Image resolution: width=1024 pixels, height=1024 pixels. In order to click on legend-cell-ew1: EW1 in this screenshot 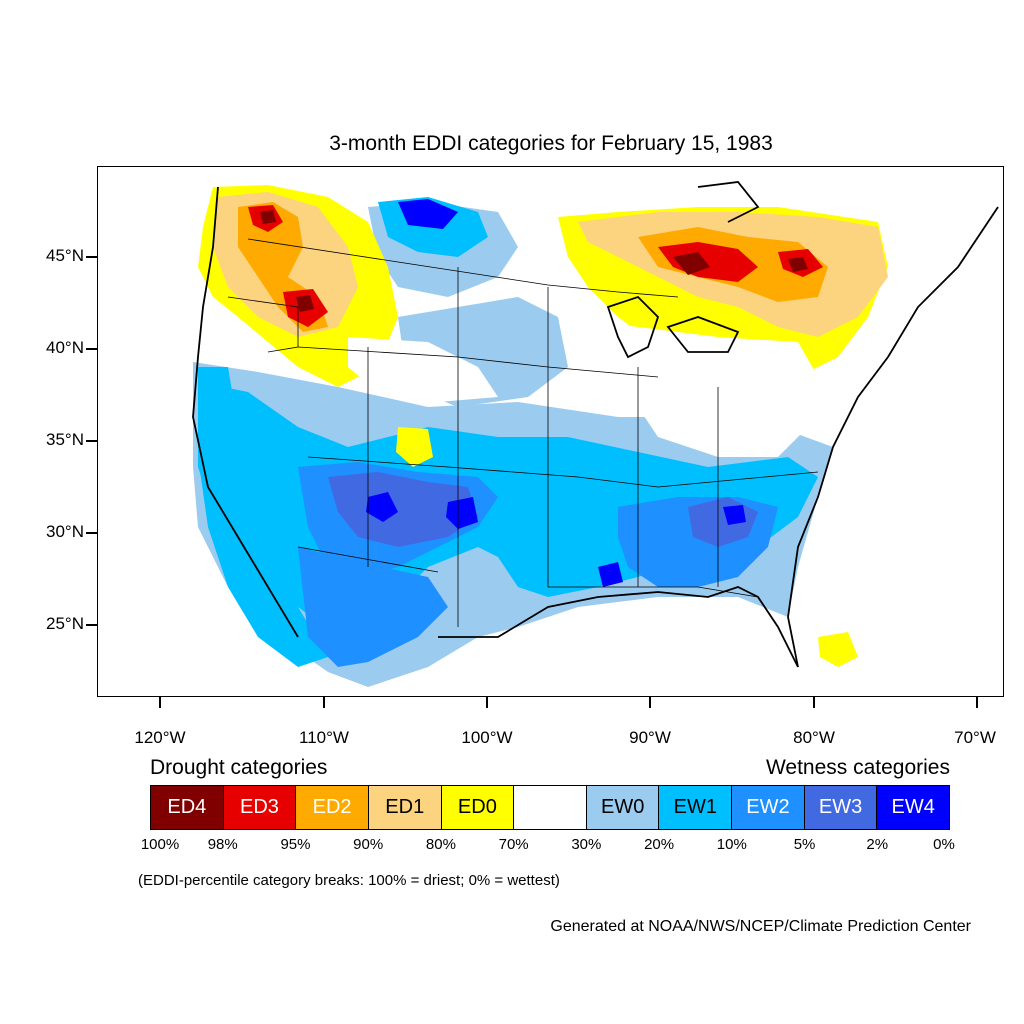, I will do `click(696, 807)`.